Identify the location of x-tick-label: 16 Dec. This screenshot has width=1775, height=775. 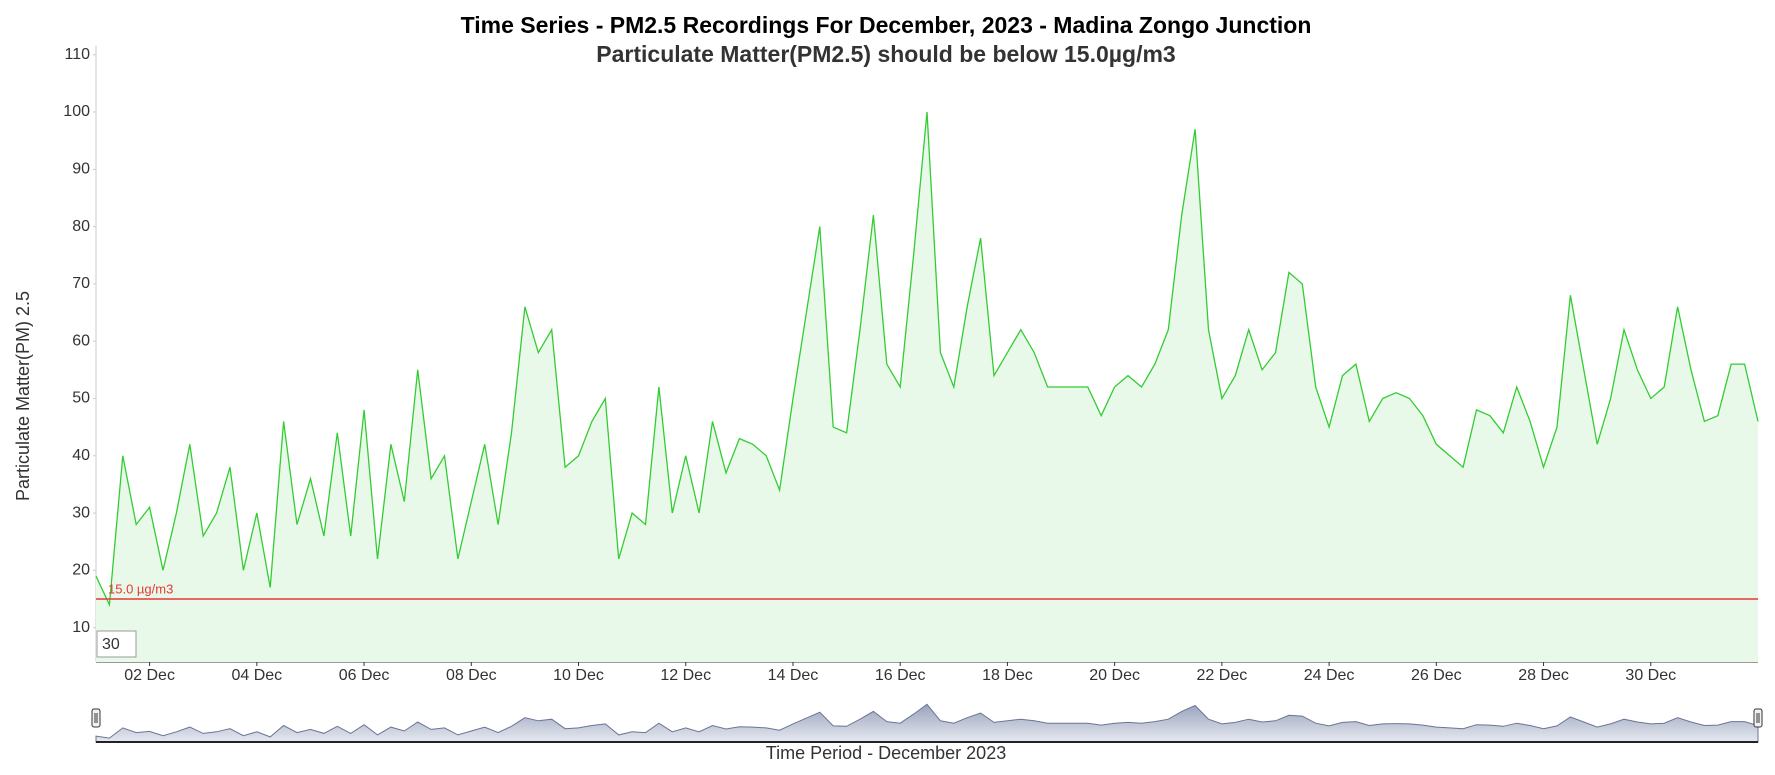
(900, 675).